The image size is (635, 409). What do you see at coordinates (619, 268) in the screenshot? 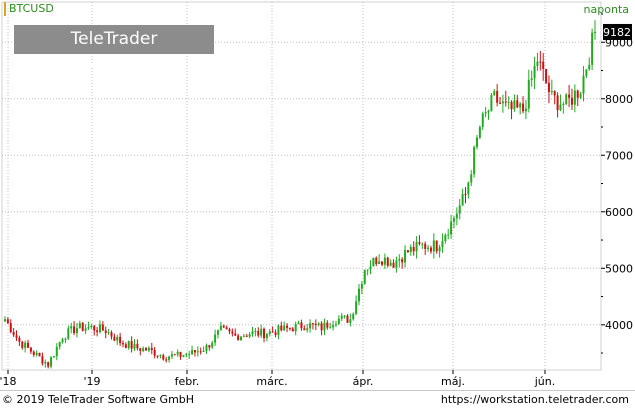
I see `y-tick-label: 5000` at bounding box center [619, 268].